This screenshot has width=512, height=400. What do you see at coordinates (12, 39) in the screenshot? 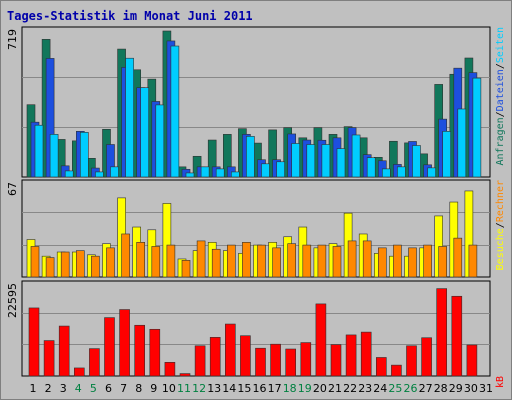
I see `ymax-label-top: 719` at bounding box center [12, 39].